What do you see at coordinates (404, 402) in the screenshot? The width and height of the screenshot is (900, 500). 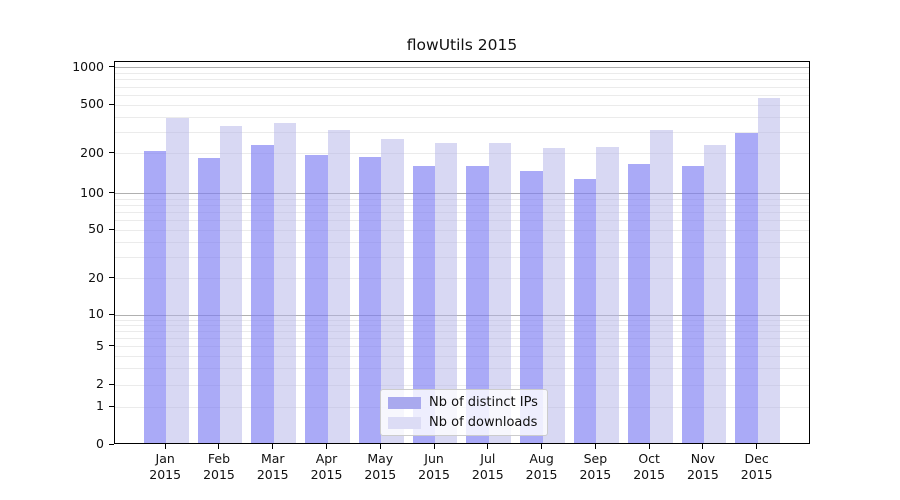 I see `legend-swatch-distinct-ips` at bounding box center [404, 402].